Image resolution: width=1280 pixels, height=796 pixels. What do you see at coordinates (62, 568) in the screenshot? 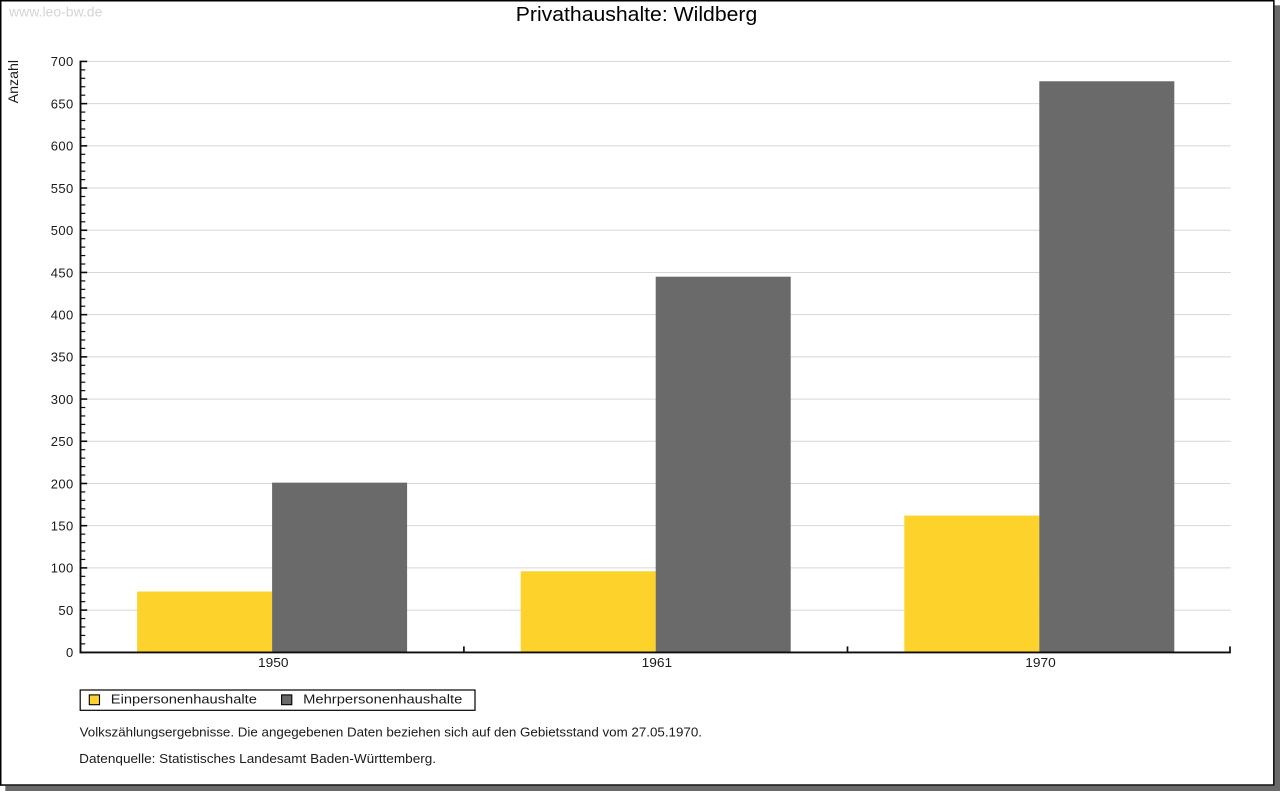
I see `svg-text: 100` at bounding box center [62, 568].